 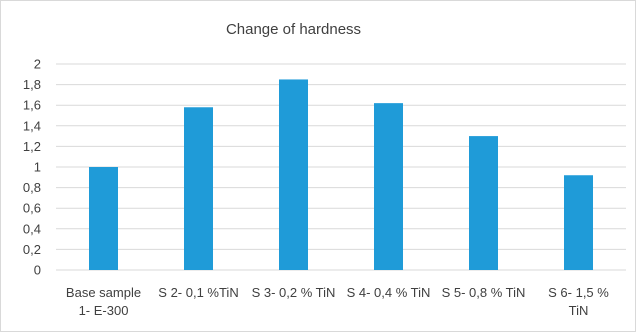 I want to click on y-tick-label: 2, so click(x=37, y=64).